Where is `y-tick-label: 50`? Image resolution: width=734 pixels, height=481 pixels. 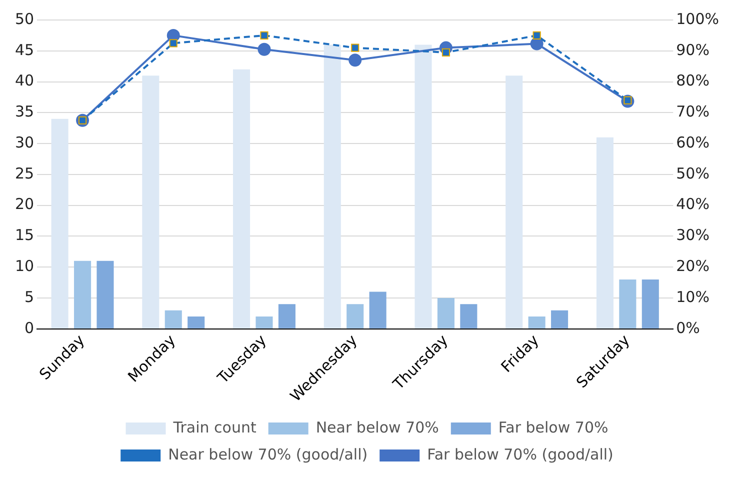 y-tick-label: 50 is located at coordinates (24, 19).